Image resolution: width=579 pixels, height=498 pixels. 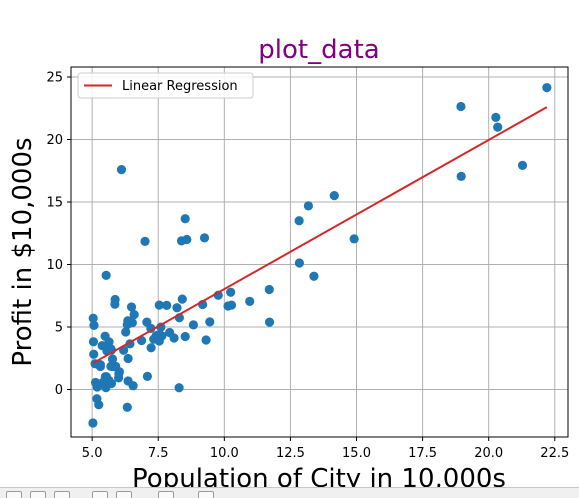 What do you see at coordinates (554, 453) in the screenshot?
I see `x-tick-label: 22.5` at bounding box center [554, 453].